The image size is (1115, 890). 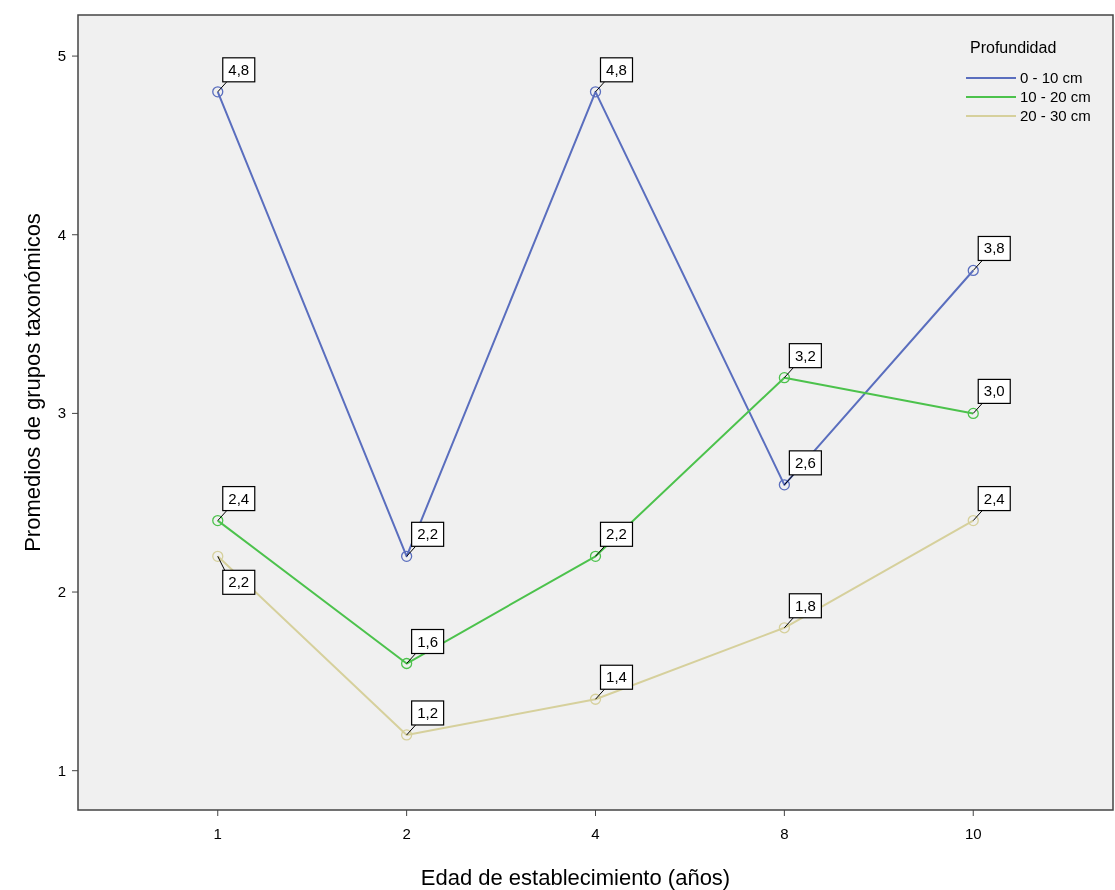 What do you see at coordinates (32, 382) in the screenshot?
I see `y-axis-title: Promedios de grupos taxonómicos` at bounding box center [32, 382].